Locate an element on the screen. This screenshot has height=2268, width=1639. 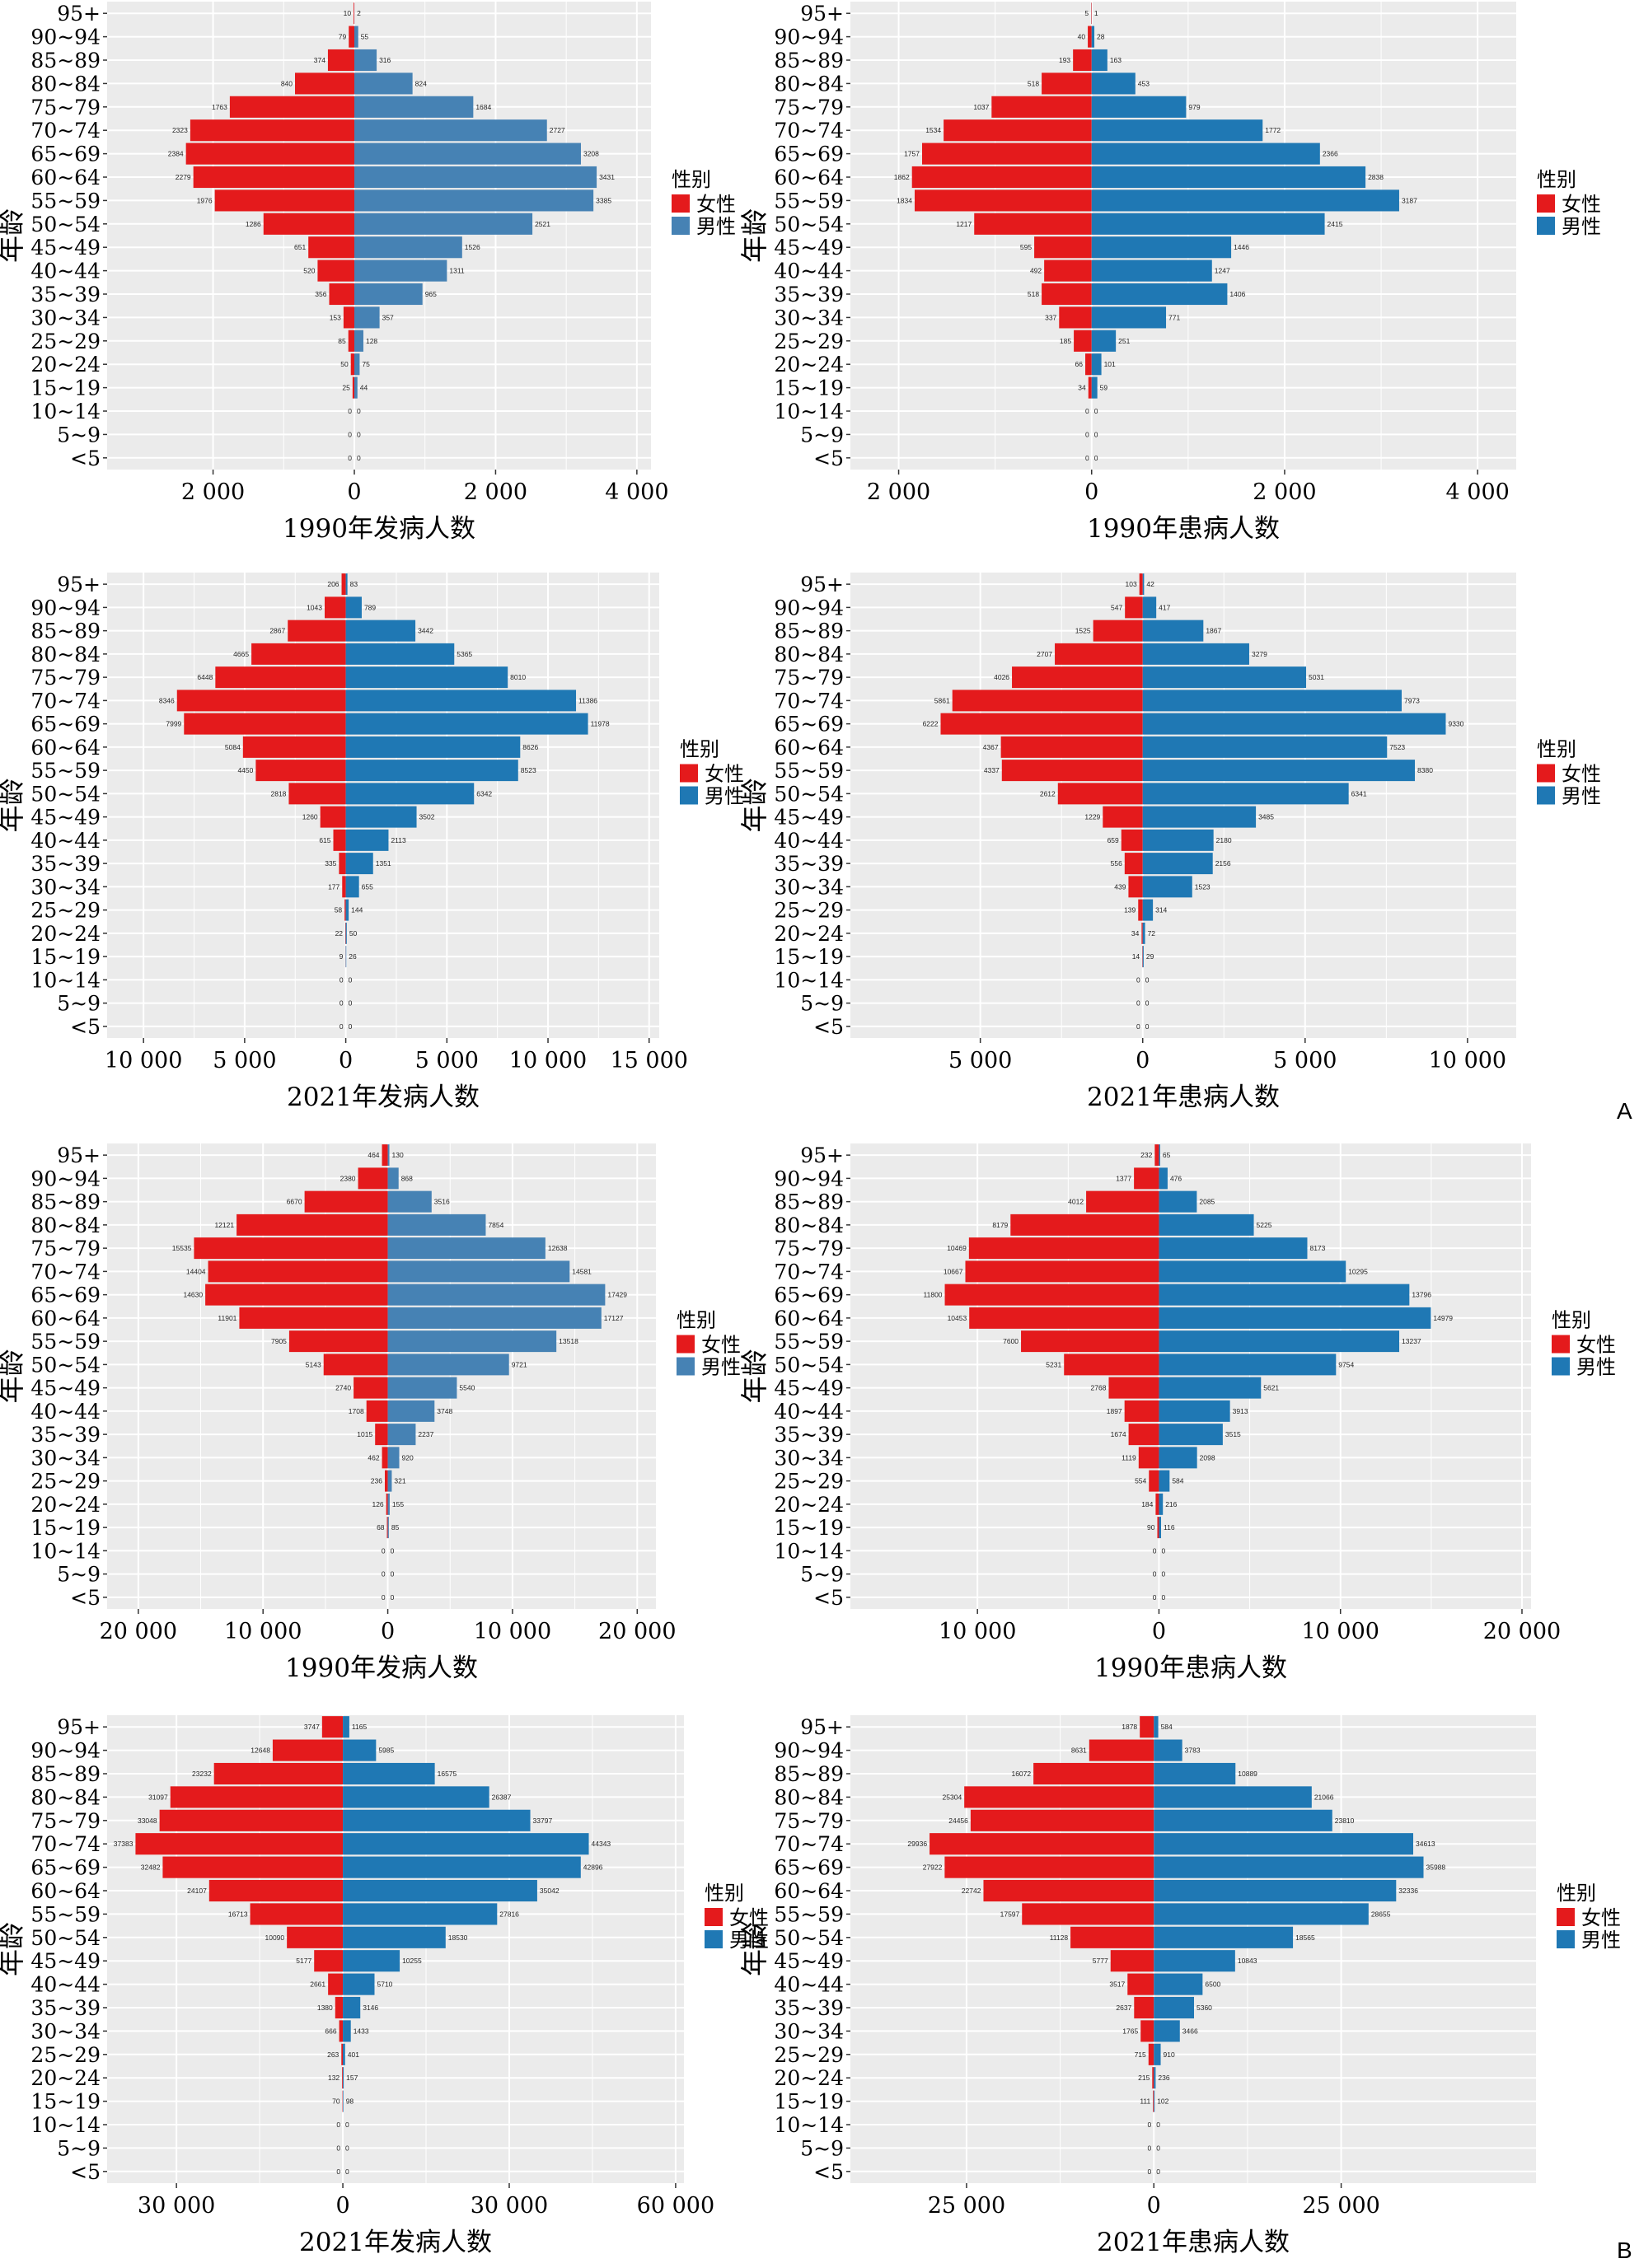
y-tick-label: 25~29 is located at coordinates (809, 911).